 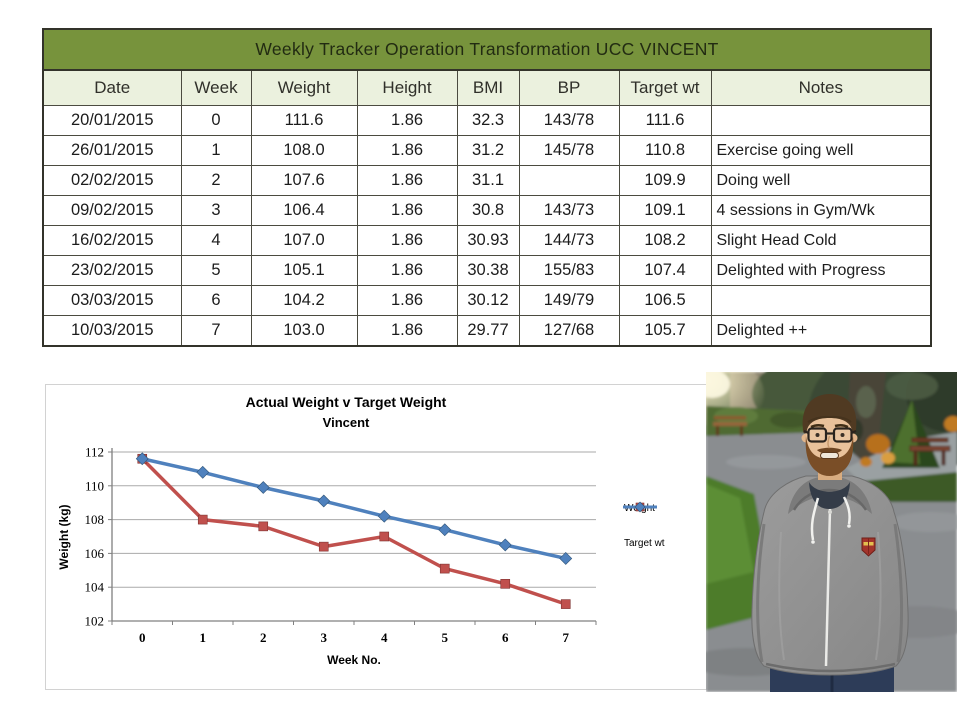 I want to click on table-cell: 5, so click(x=216, y=270).